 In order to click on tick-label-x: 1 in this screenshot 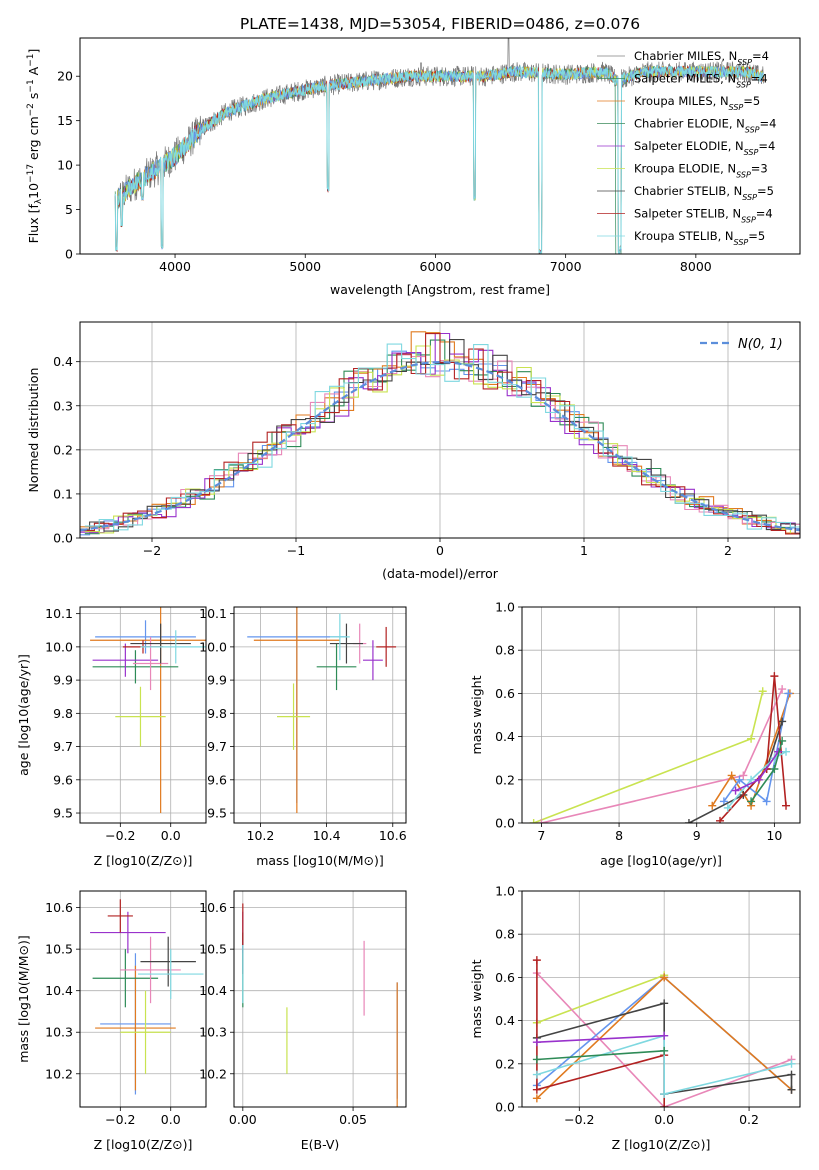, I will do `click(584, 550)`.